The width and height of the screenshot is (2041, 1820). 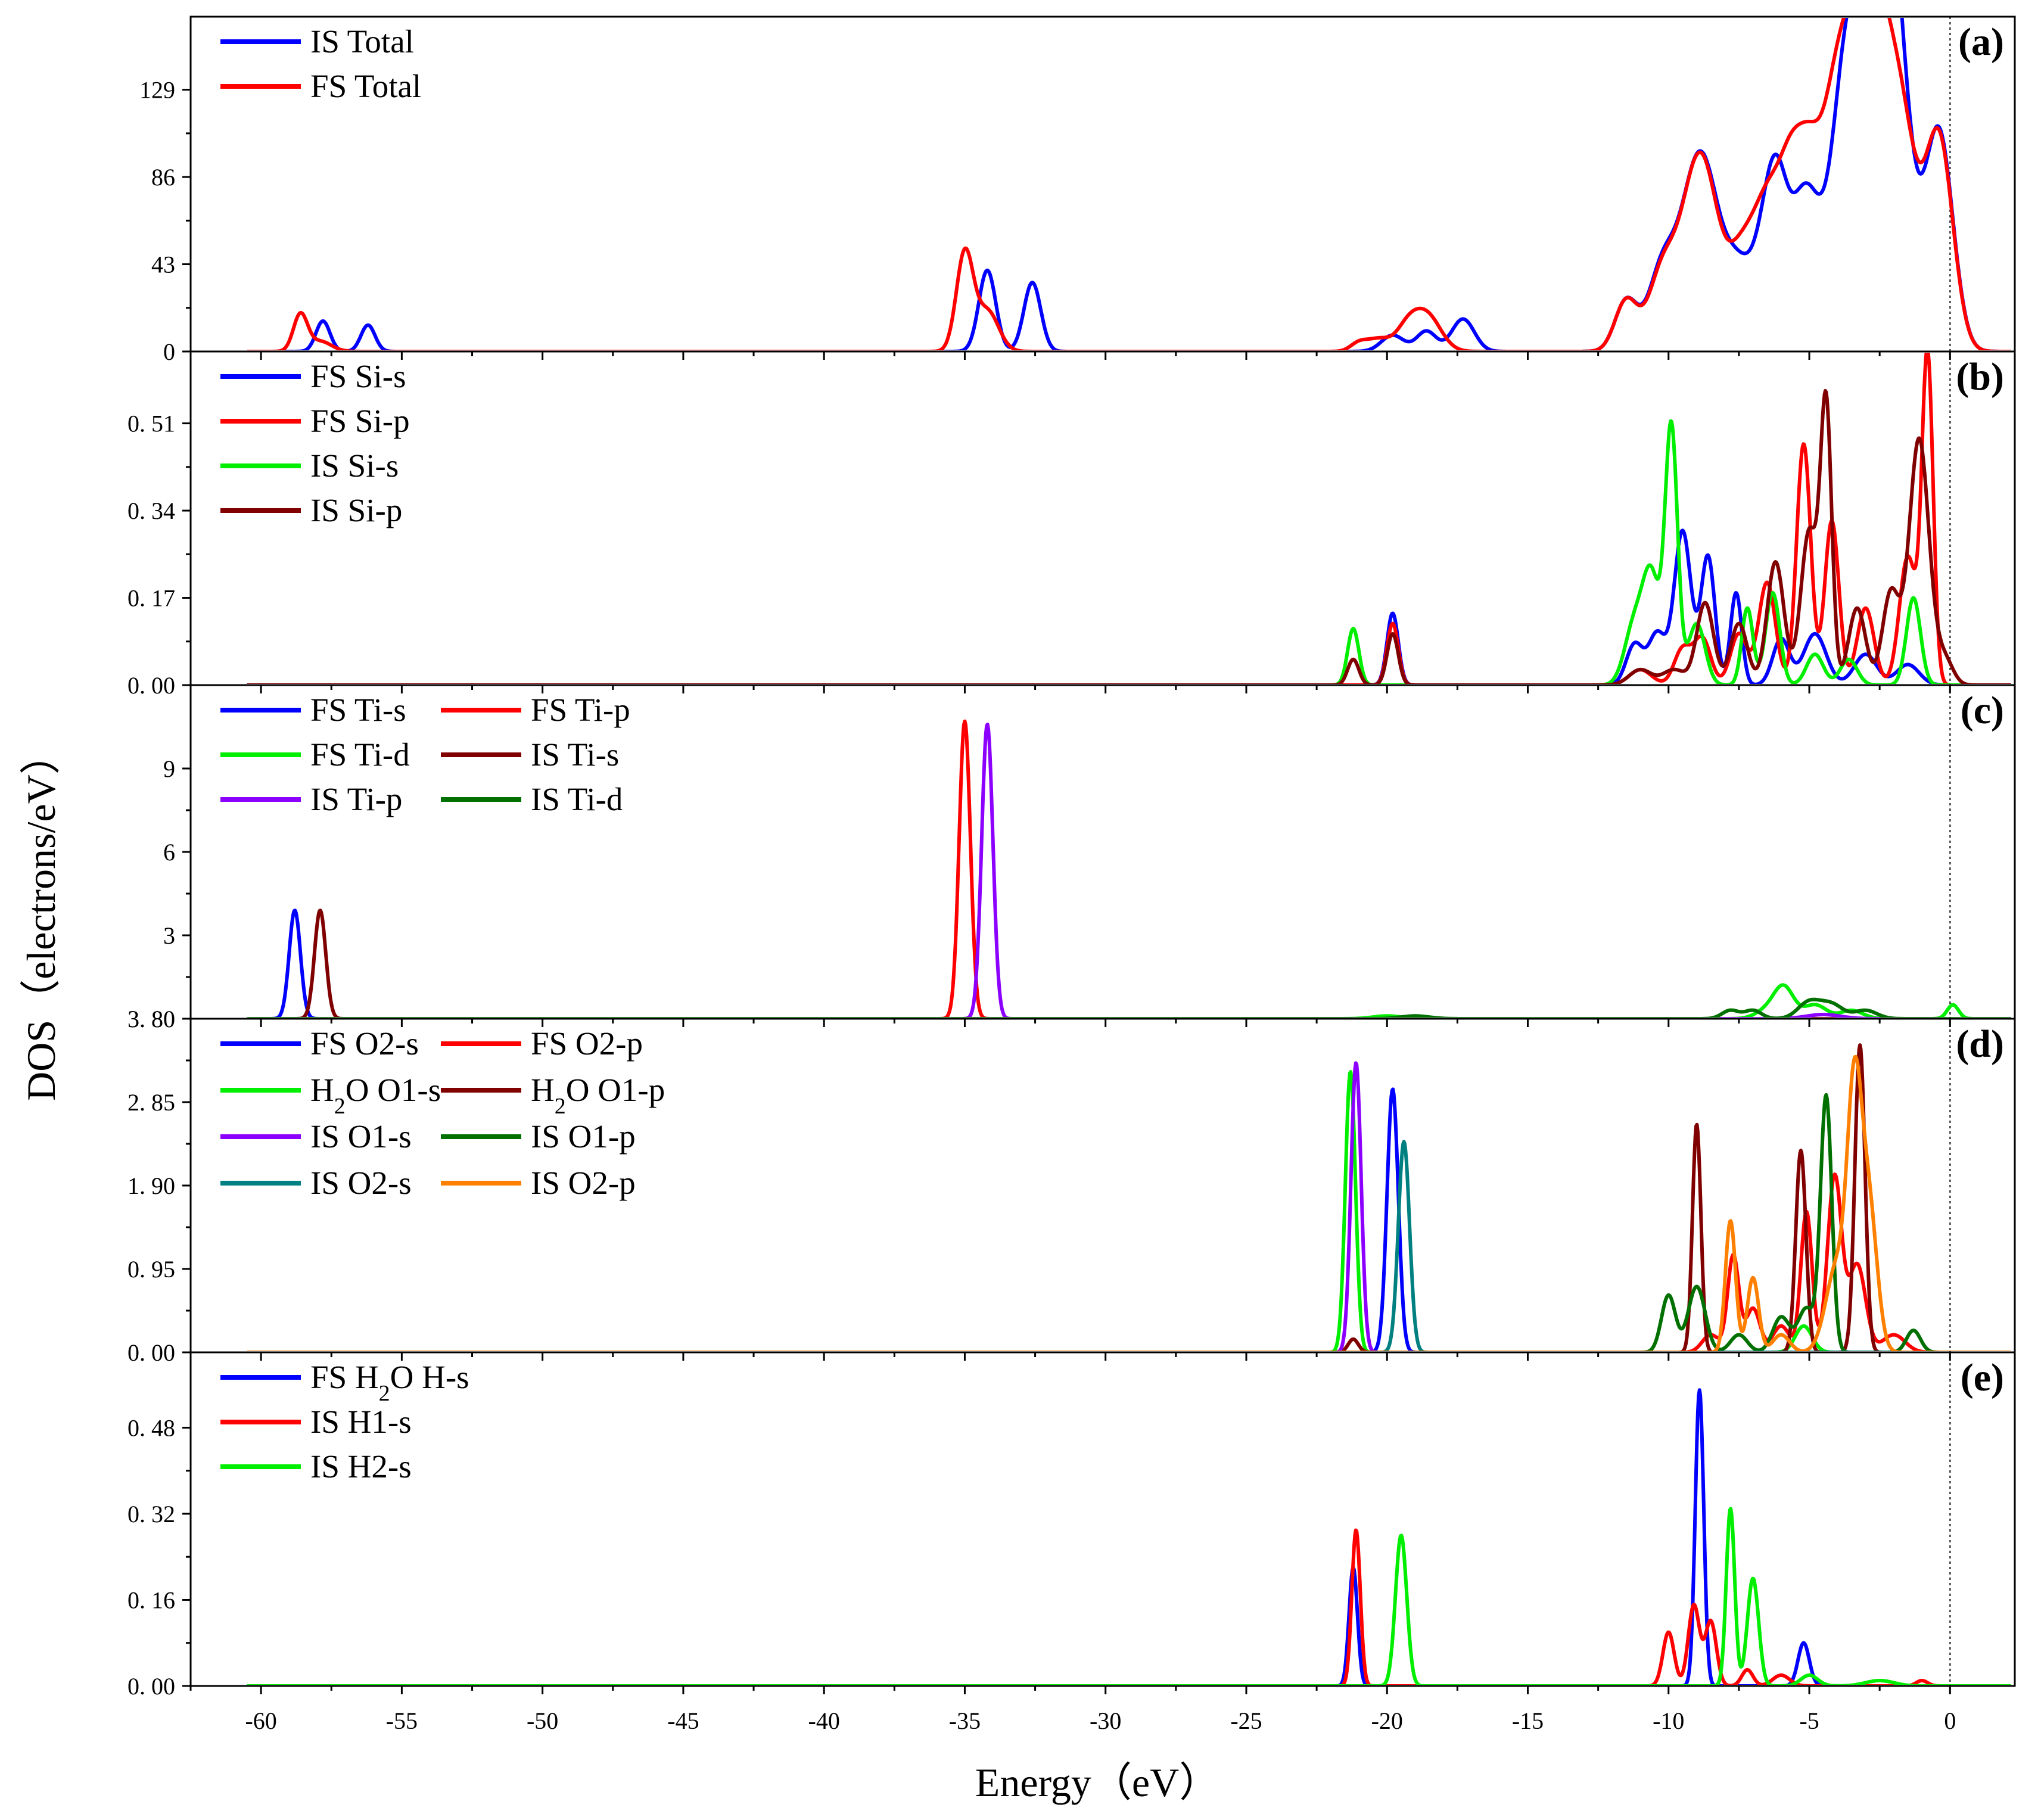 I want to click on x-tick-label: -35, so click(x=965, y=1720).